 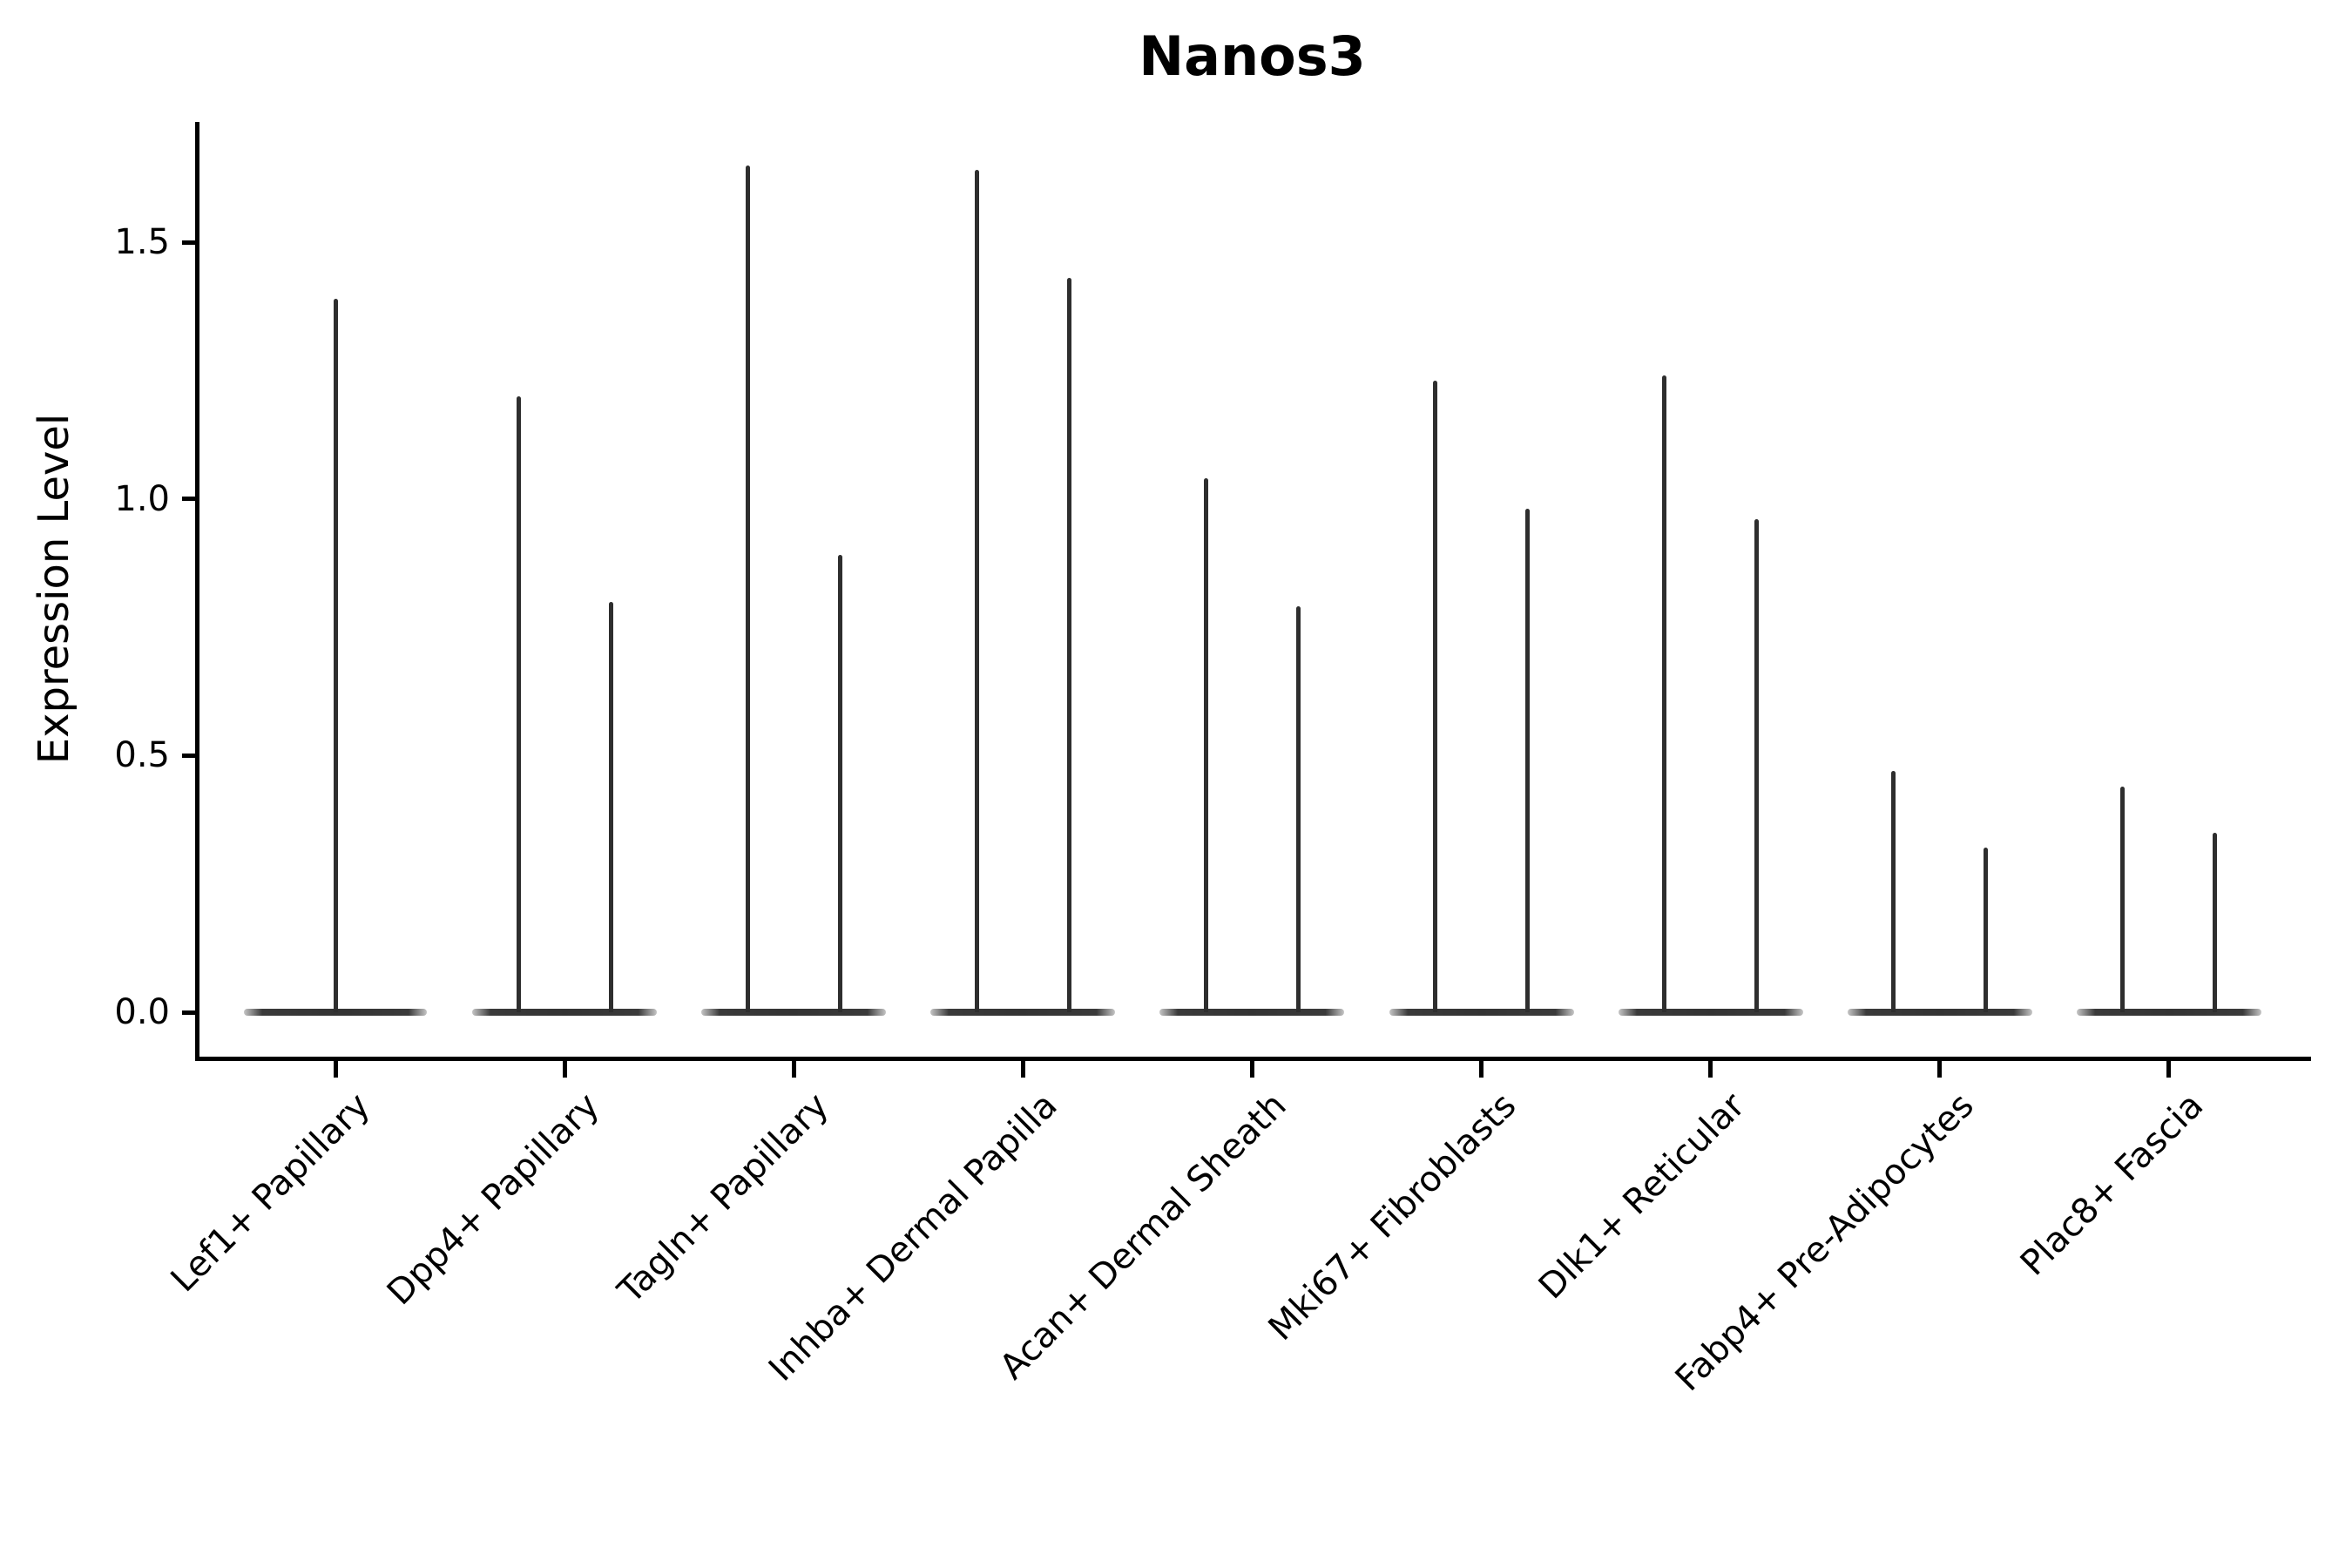 I want to click on x-tick-label: Plac8+ Fascia, so click(x=2112, y=1184).